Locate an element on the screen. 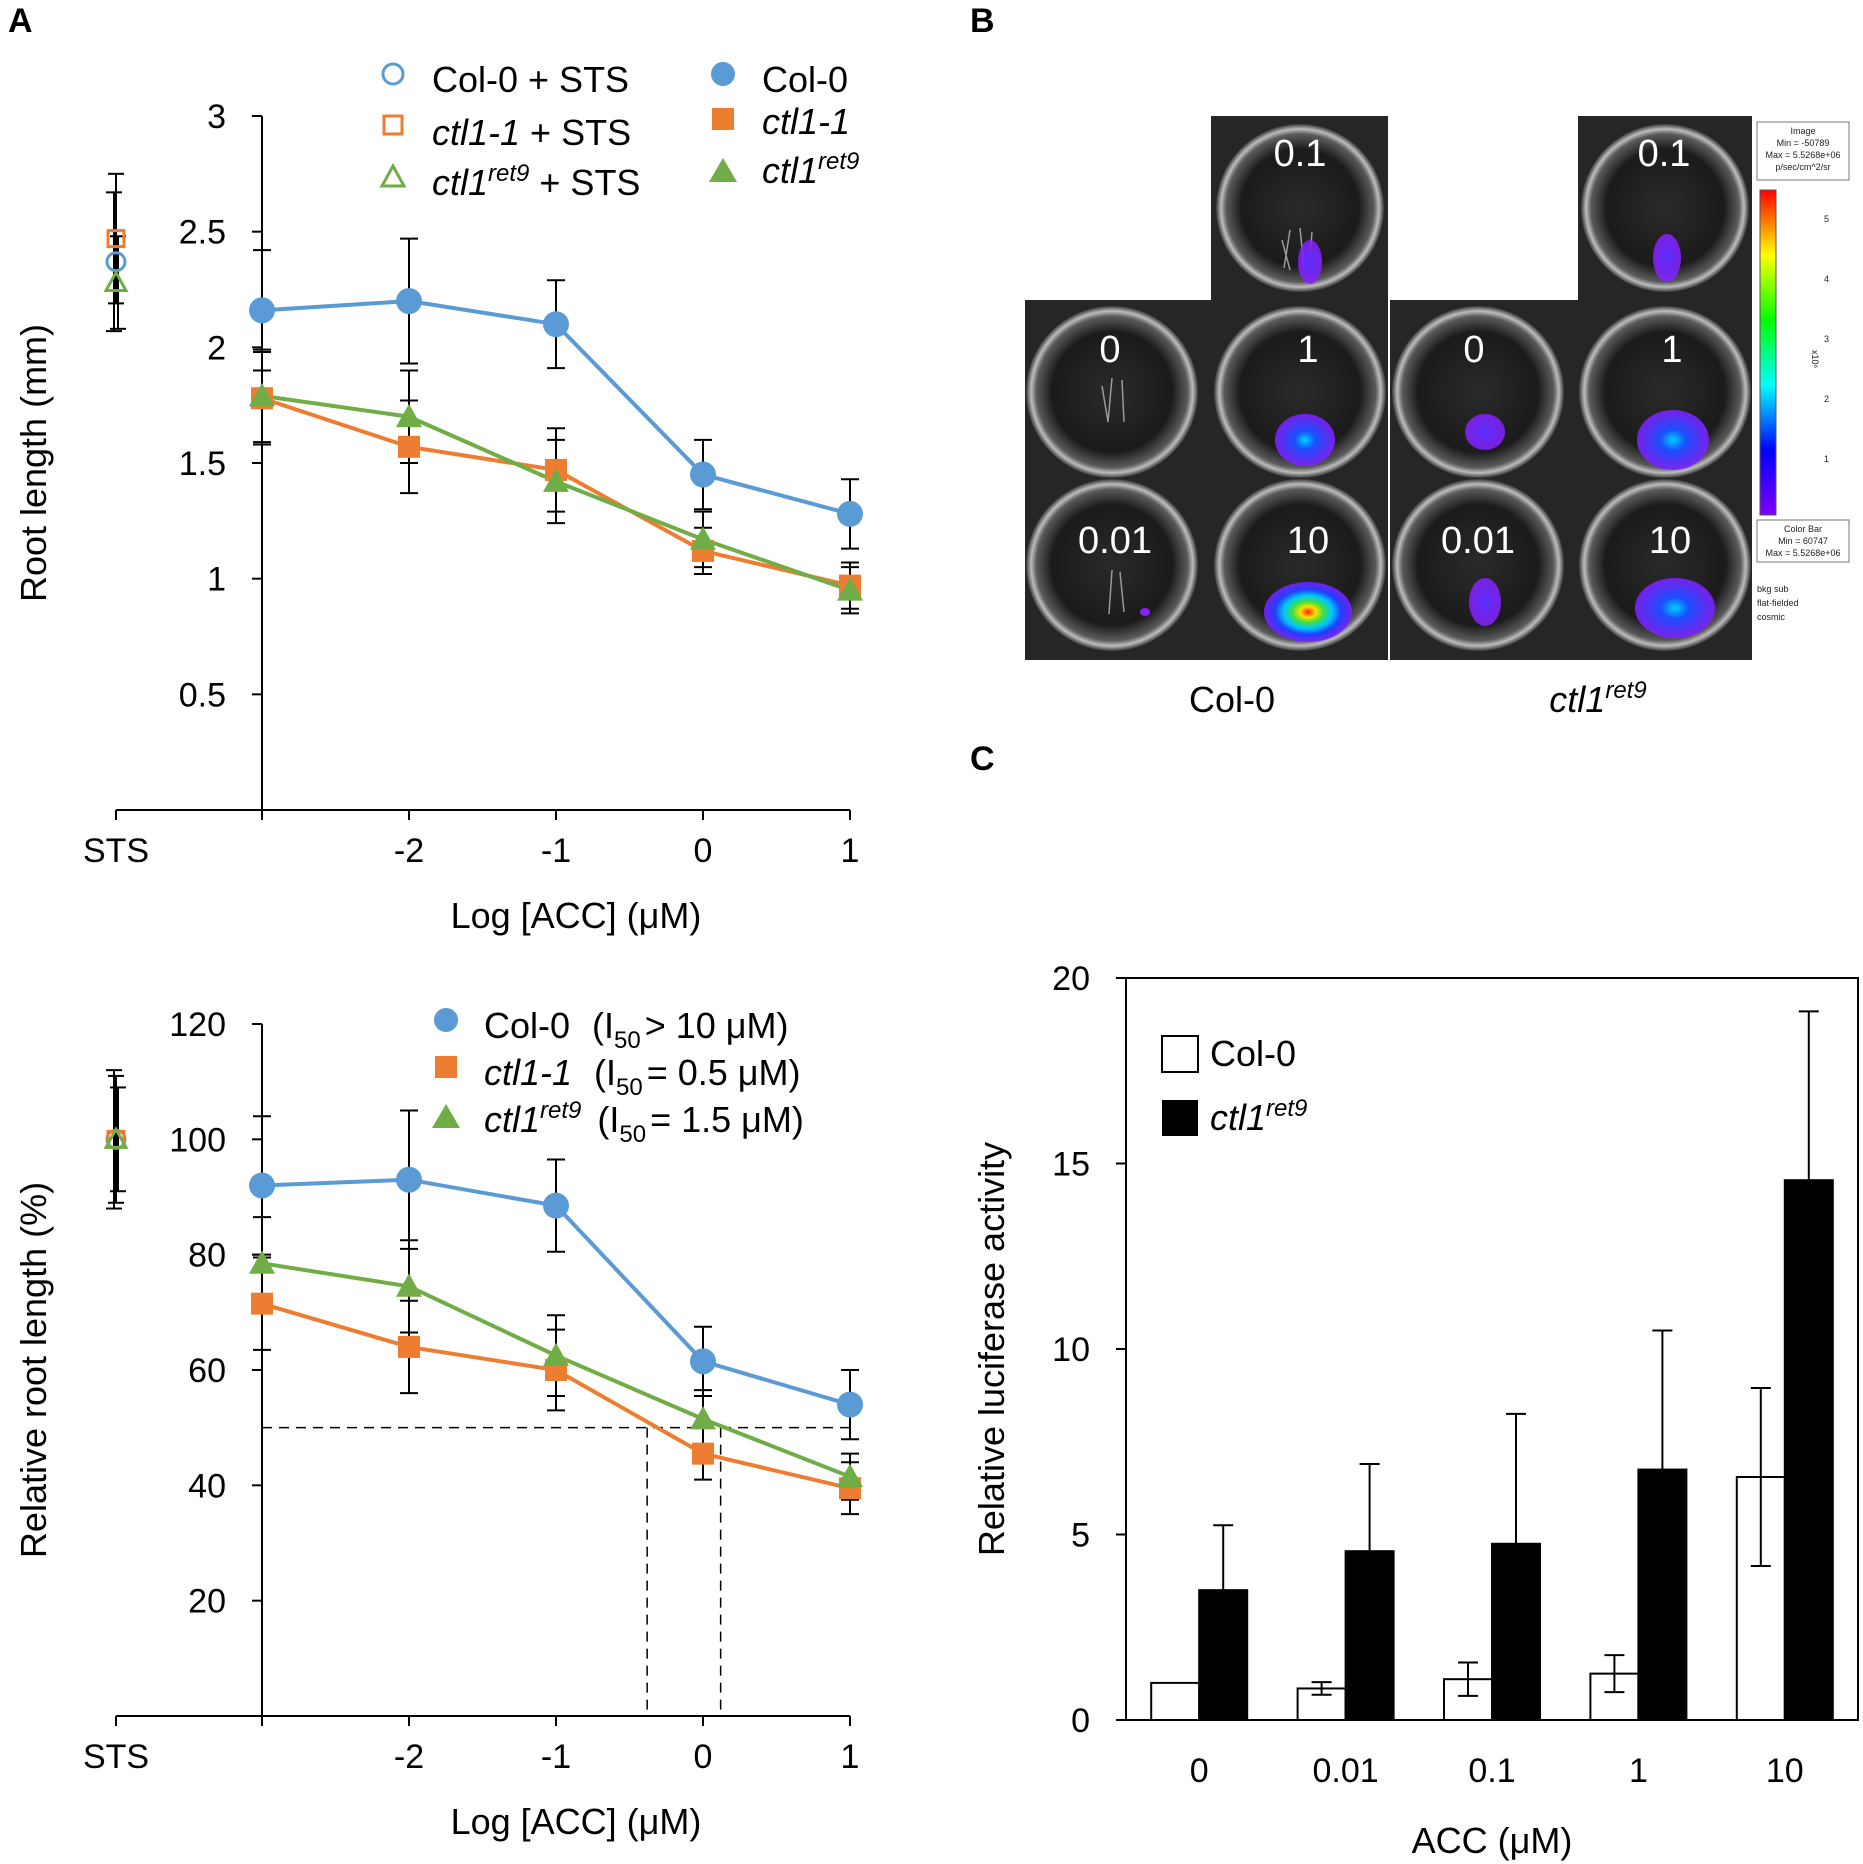 The height and width of the screenshot is (1864, 1863). y-tick-label: 1 is located at coordinates (216, 580).